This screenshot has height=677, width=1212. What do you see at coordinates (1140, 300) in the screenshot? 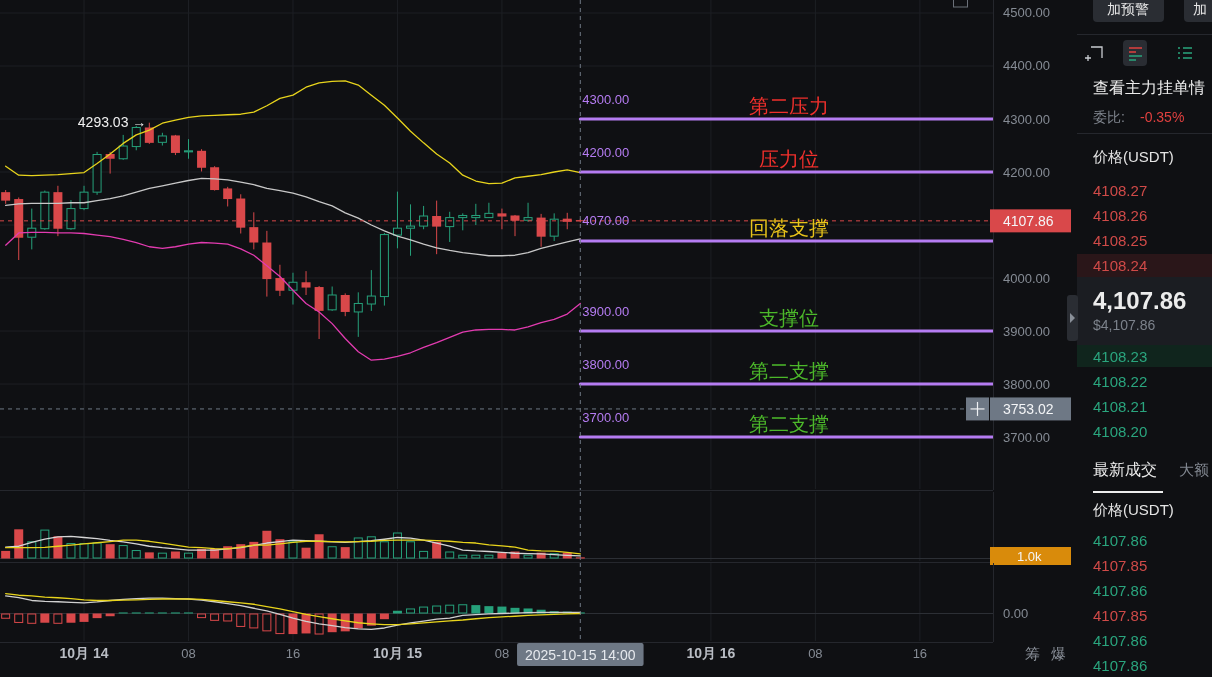
I see `annotation: 4,107.86` at bounding box center [1140, 300].